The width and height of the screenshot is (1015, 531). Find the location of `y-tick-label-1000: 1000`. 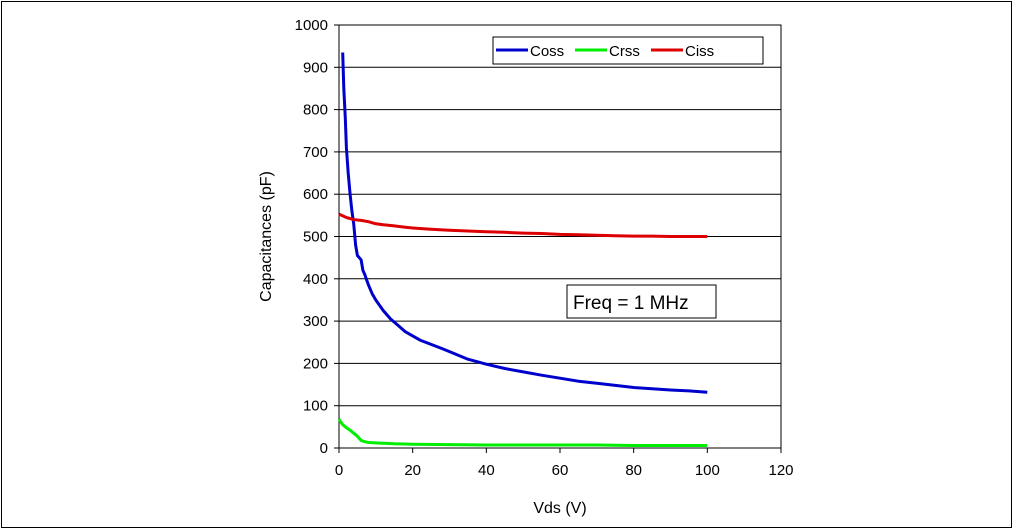

y-tick-label-1000: 1000 is located at coordinates (311, 25).